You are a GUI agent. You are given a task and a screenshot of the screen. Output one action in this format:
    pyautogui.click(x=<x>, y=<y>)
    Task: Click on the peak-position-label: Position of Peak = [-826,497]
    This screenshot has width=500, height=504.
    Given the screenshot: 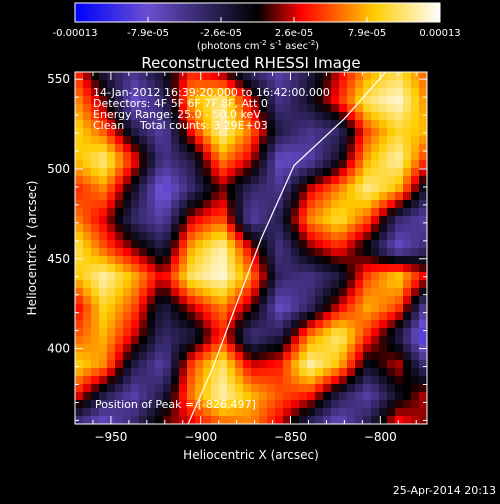 What is the action you would take?
    pyautogui.click(x=175, y=404)
    